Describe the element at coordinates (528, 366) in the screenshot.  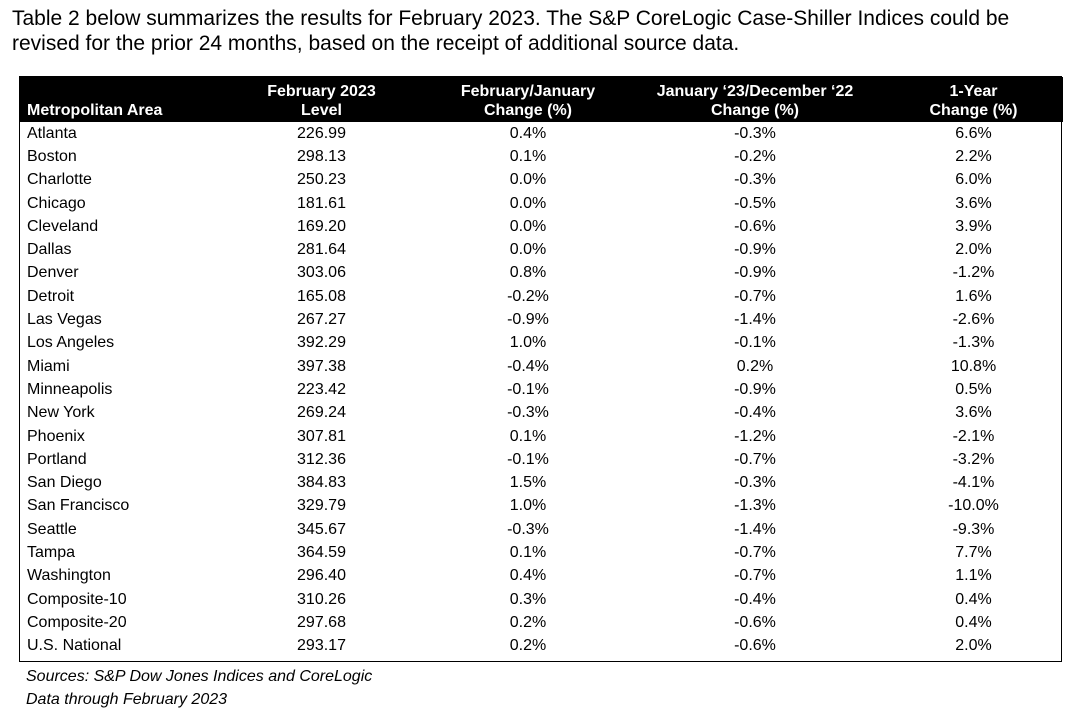
I see `cell-feb-jan-change: -0.4%` at that location.